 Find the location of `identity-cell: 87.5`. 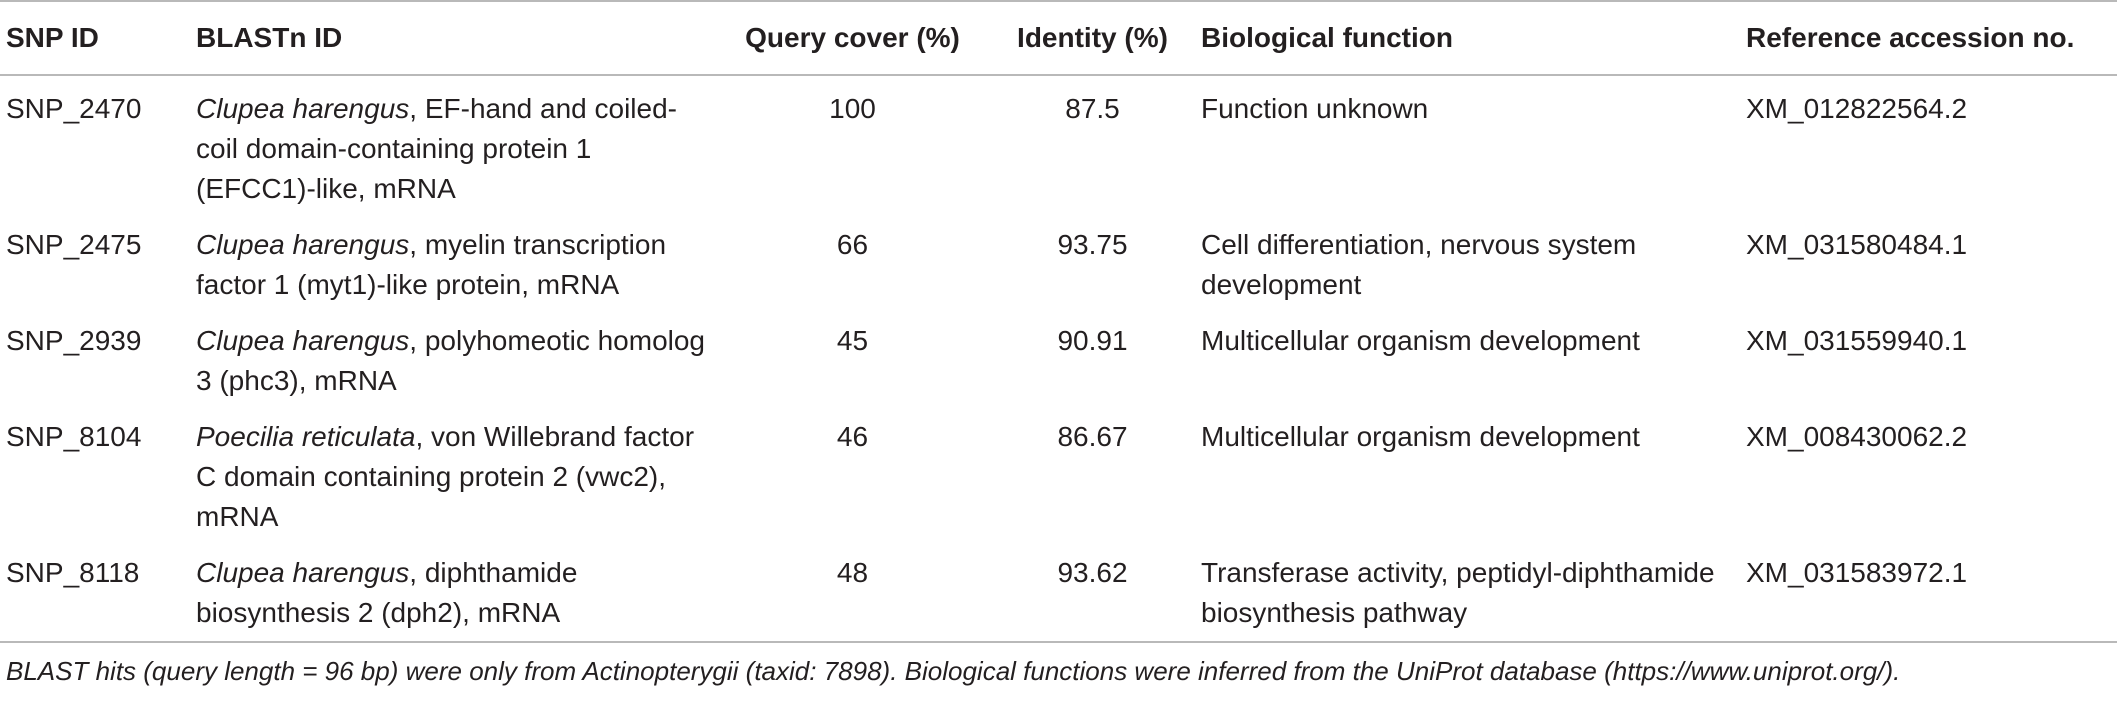

identity-cell: 87.5 is located at coordinates (1092, 108).